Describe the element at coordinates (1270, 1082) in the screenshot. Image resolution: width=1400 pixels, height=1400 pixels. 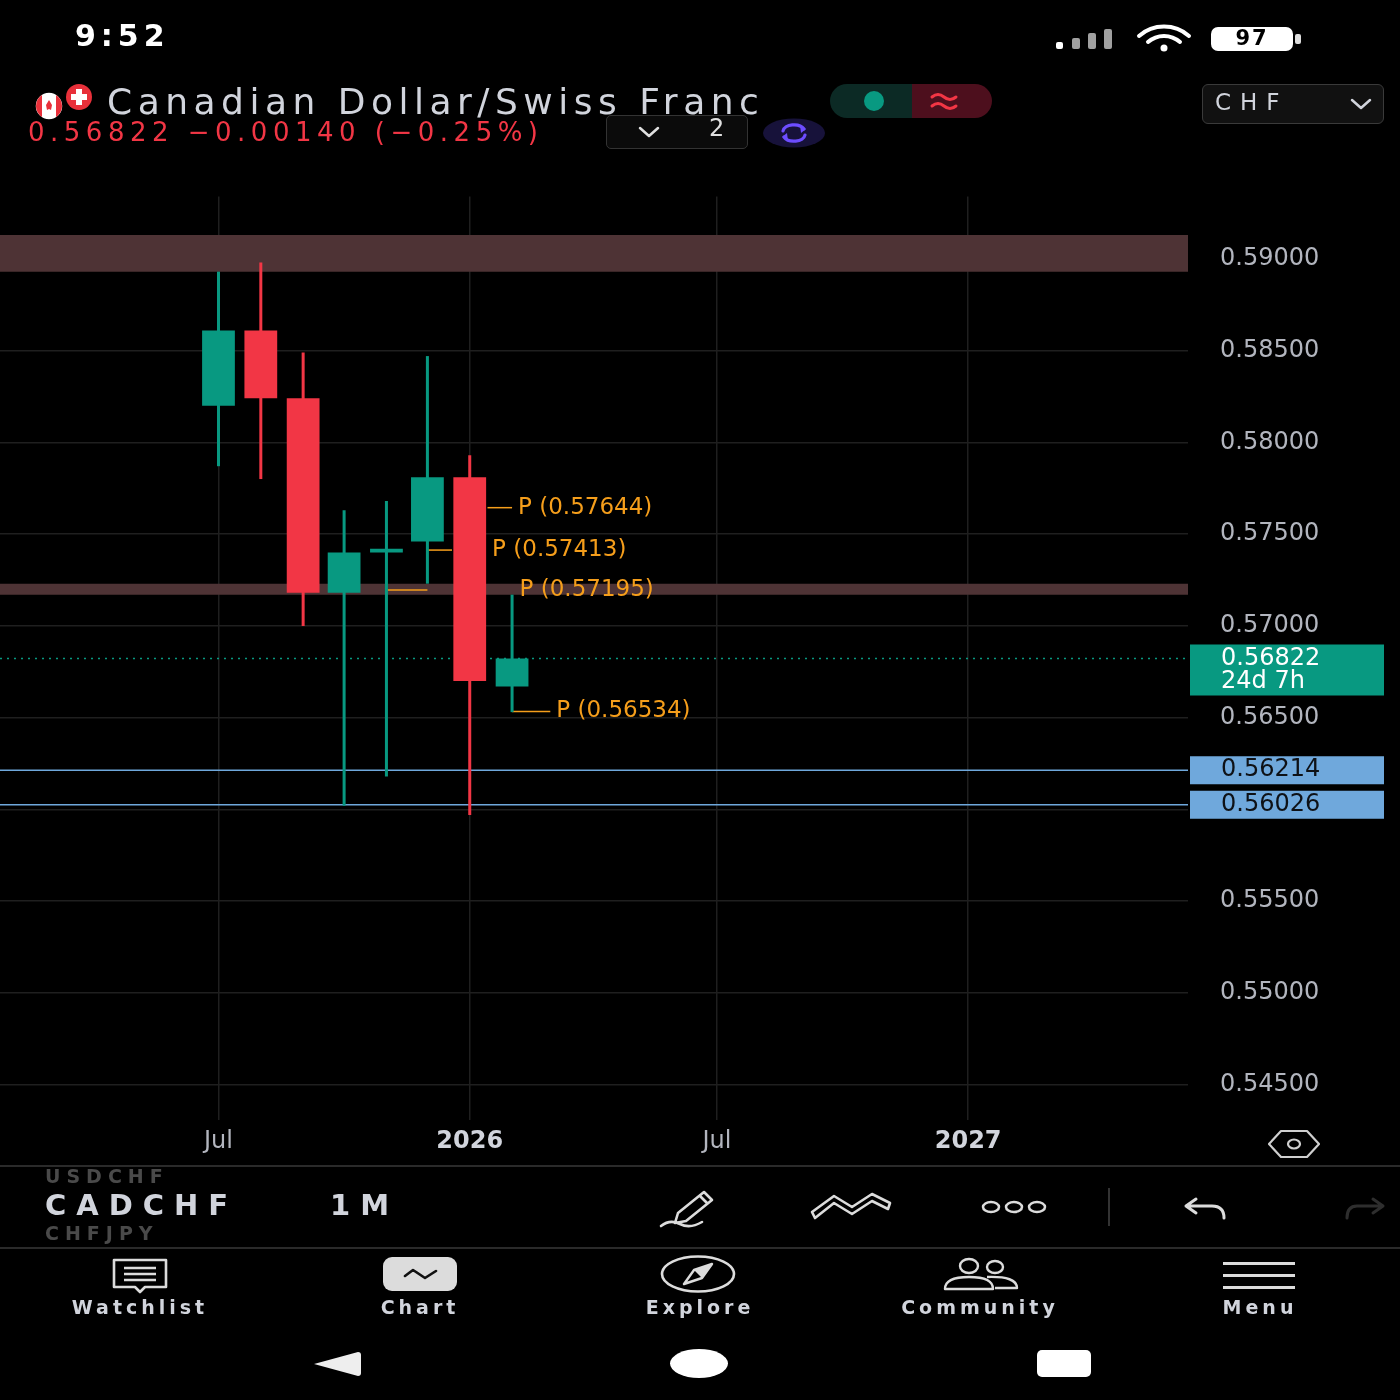
I see `y-tick-label: 0.54500` at that location.